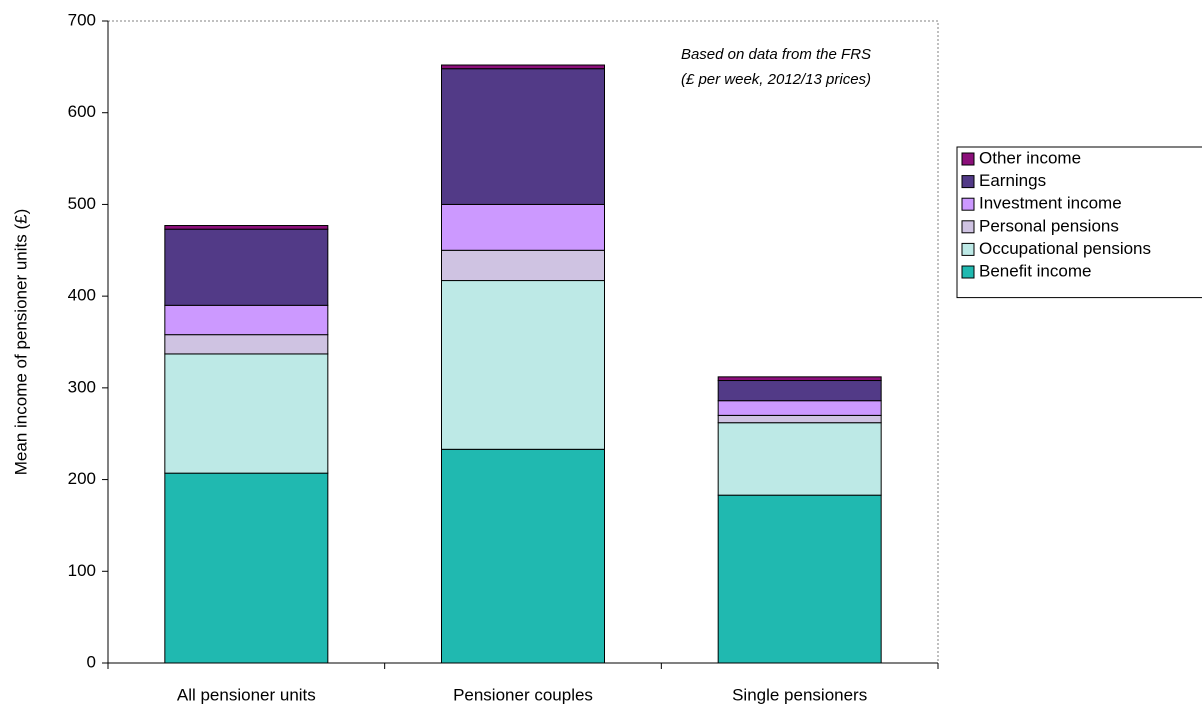  I want to click on y-tick-label: 200, so click(82, 478).